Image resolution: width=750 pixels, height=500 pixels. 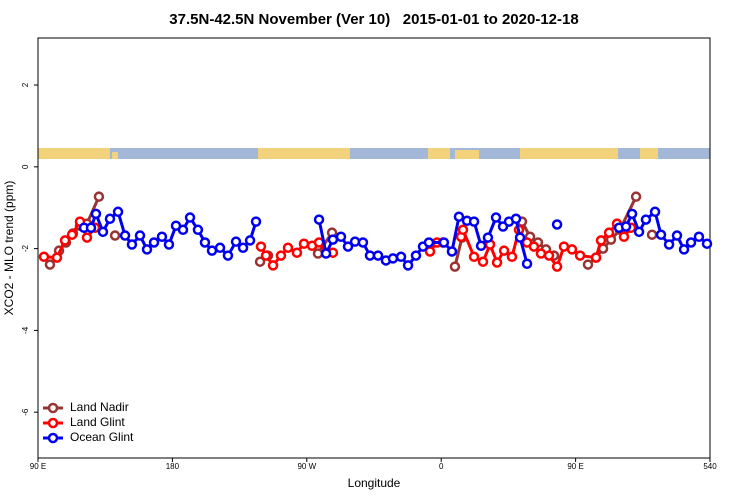 What do you see at coordinates (9, 248) in the screenshot?
I see `y-axis-label: XCO2 - MLO trend (ppm)` at bounding box center [9, 248].